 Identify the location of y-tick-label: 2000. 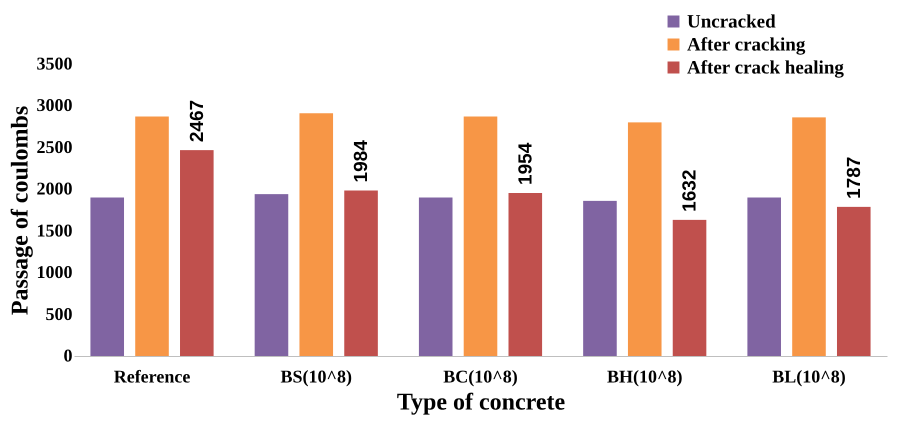
(54, 188).